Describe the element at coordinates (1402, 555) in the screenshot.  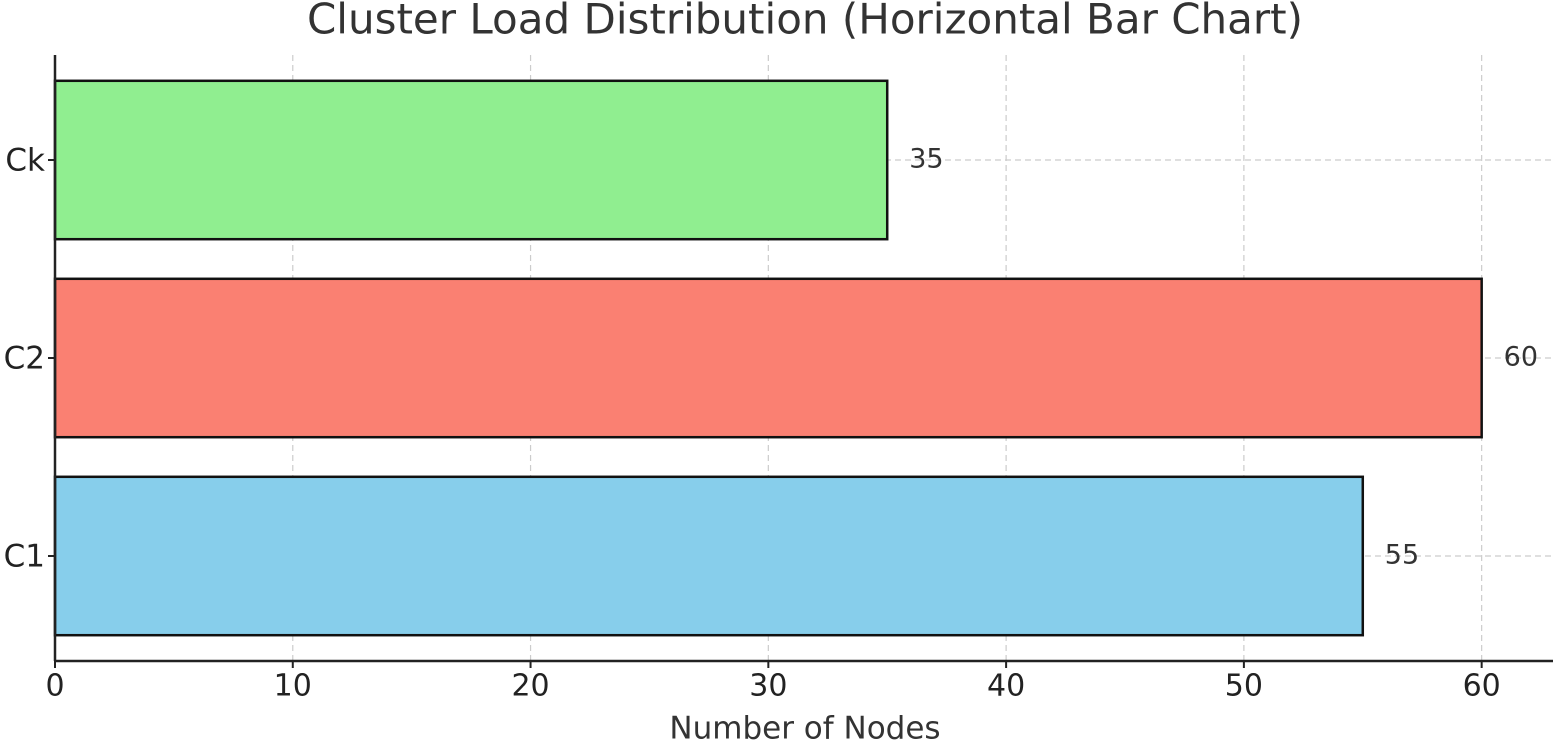
I see `data-label: 55` at that location.